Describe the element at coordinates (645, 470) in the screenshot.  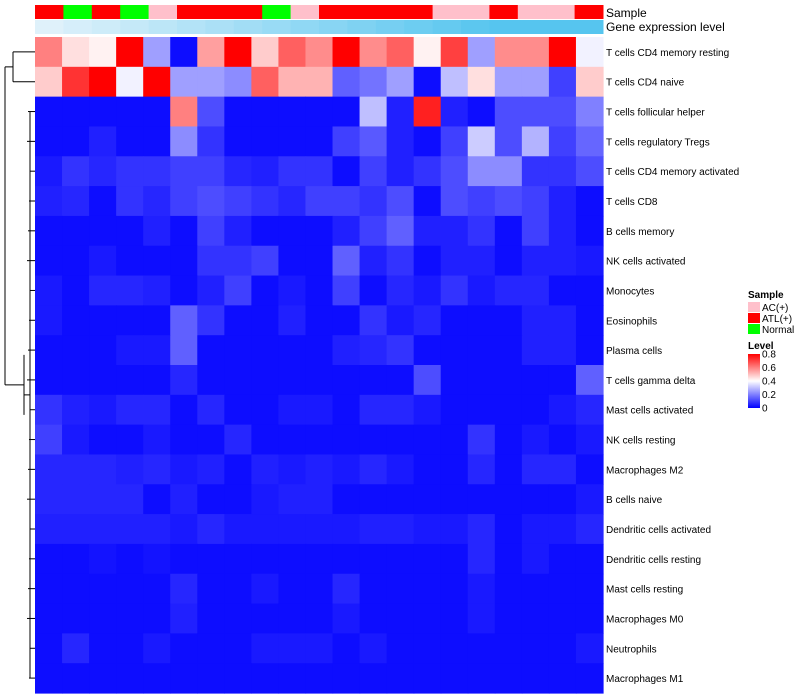
I see `row-label: Macrophages M2` at that location.